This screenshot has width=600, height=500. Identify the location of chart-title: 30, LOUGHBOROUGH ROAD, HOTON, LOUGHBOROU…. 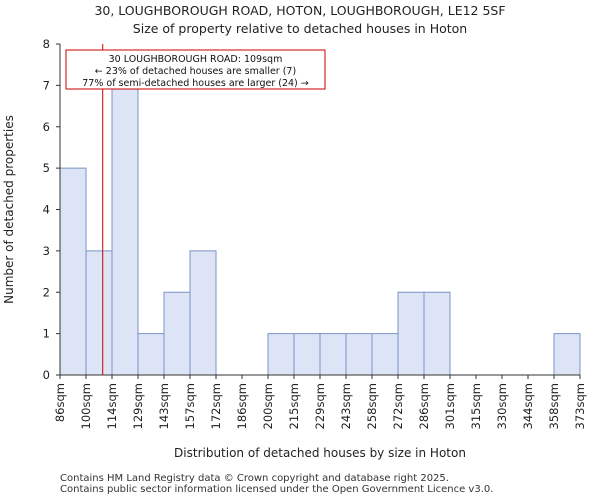
(300, 10).